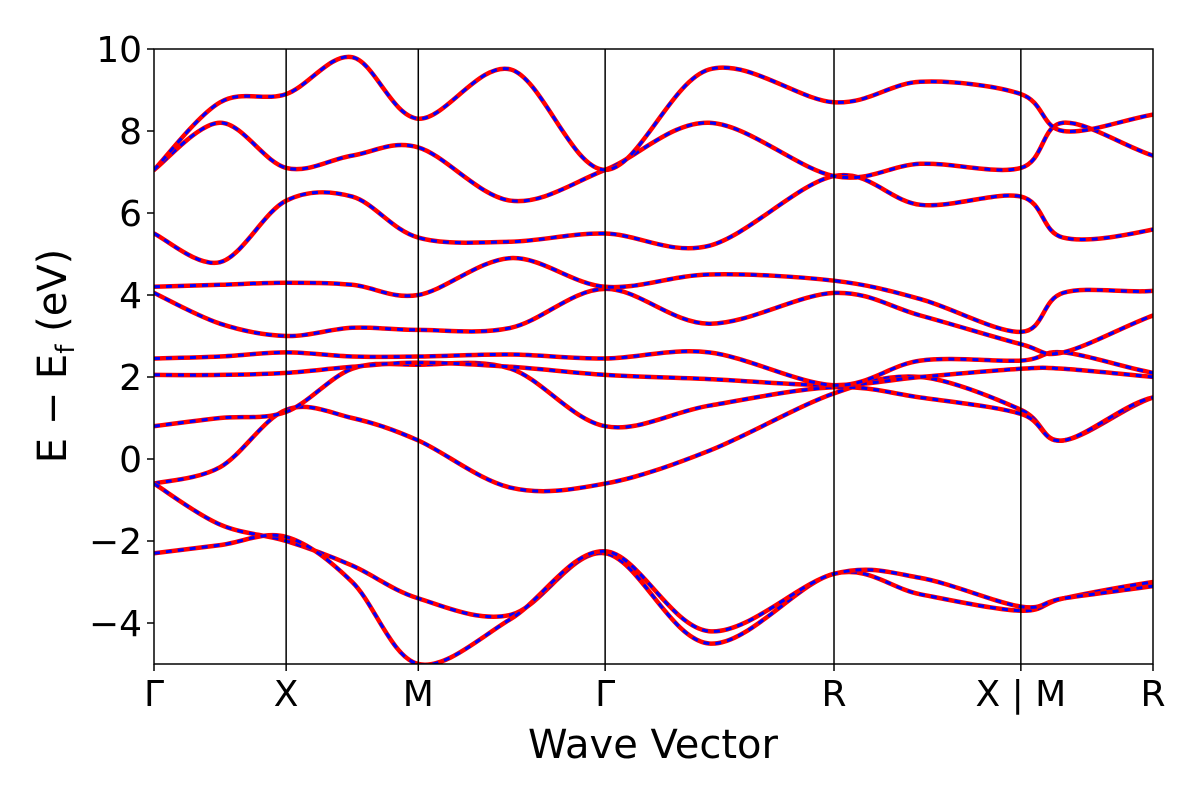 The height and width of the screenshot is (800, 1200). Describe the element at coordinates (130, 296) in the screenshot. I see `y-tick-label: 4` at that location.